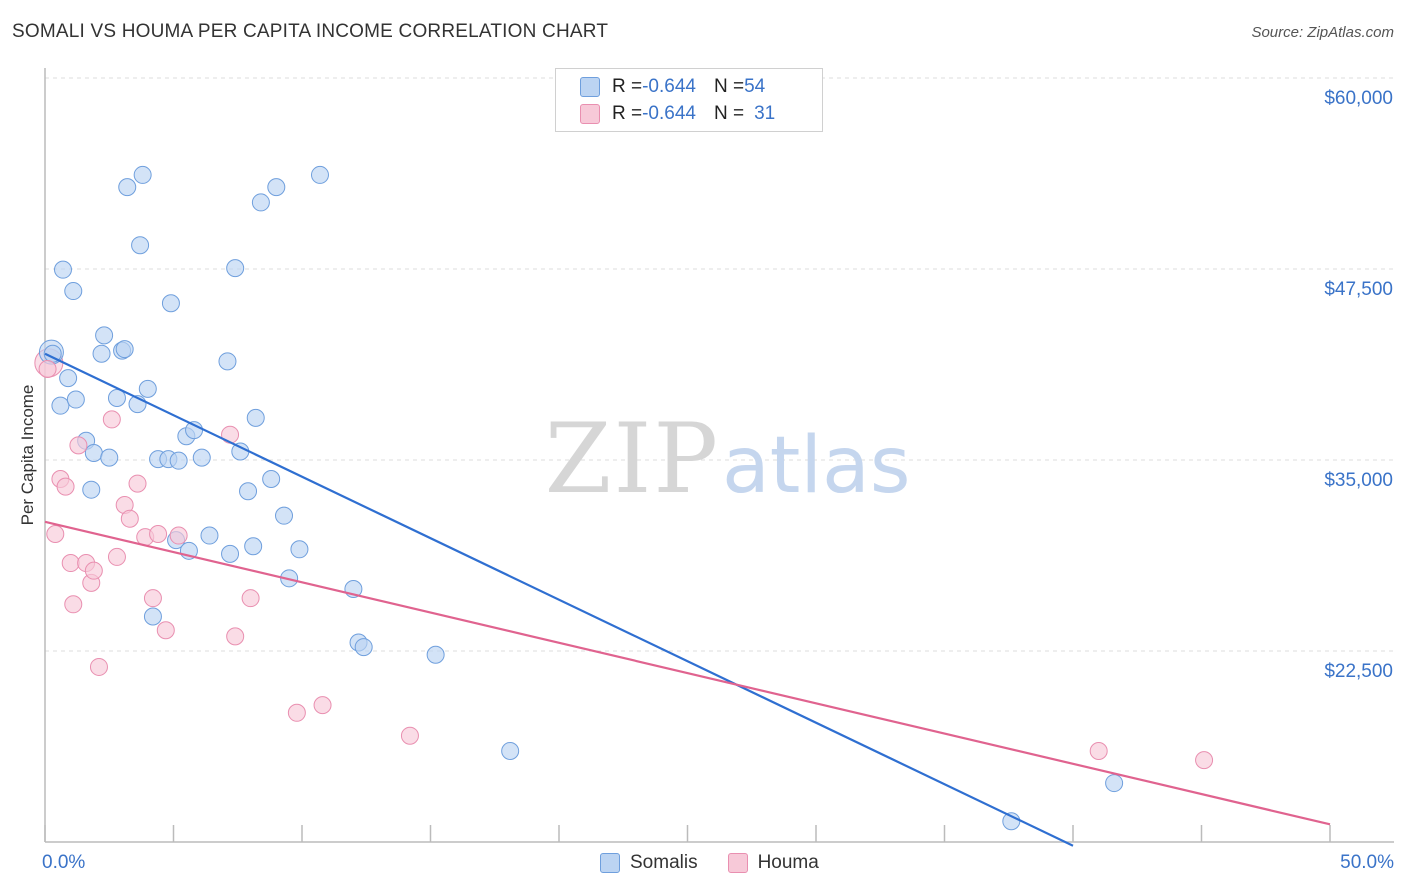 The image size is (1406, 892). I want to click on svg-text: atlas, so click(816, 466).